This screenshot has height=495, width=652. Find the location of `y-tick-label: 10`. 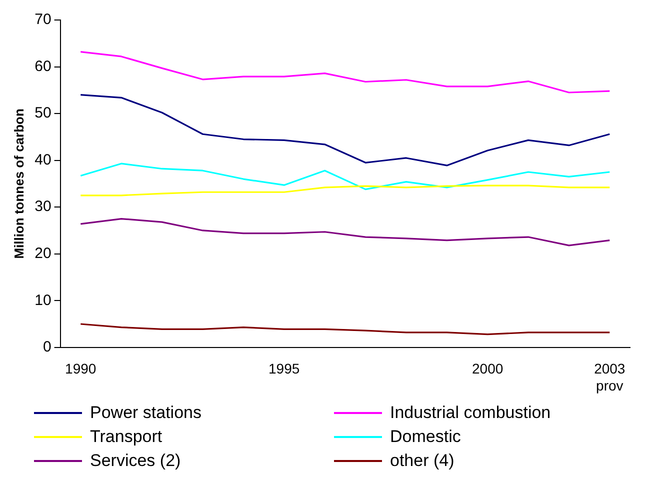

y-tick-label: 10 is located at coordinates (43, 300).